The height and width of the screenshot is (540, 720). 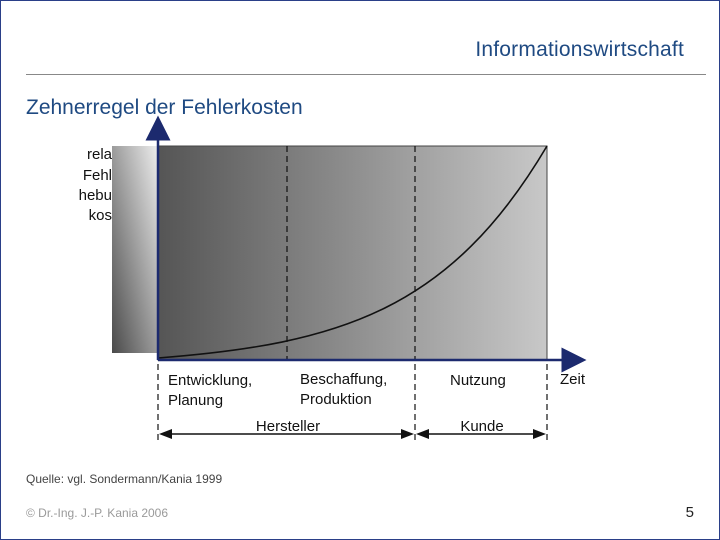 I want to click on hersteller-label-bg, so click(x=288, y=424).